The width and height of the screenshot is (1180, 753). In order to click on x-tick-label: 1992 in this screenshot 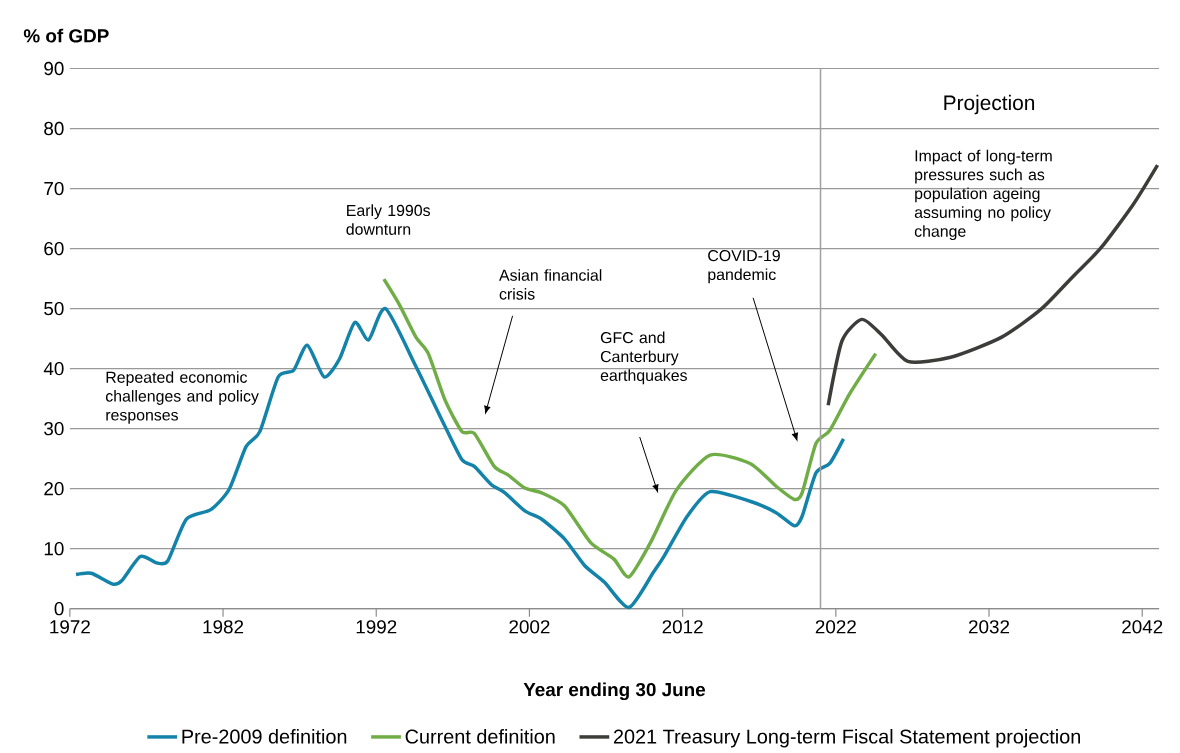, I will do `click(376, 627)`.